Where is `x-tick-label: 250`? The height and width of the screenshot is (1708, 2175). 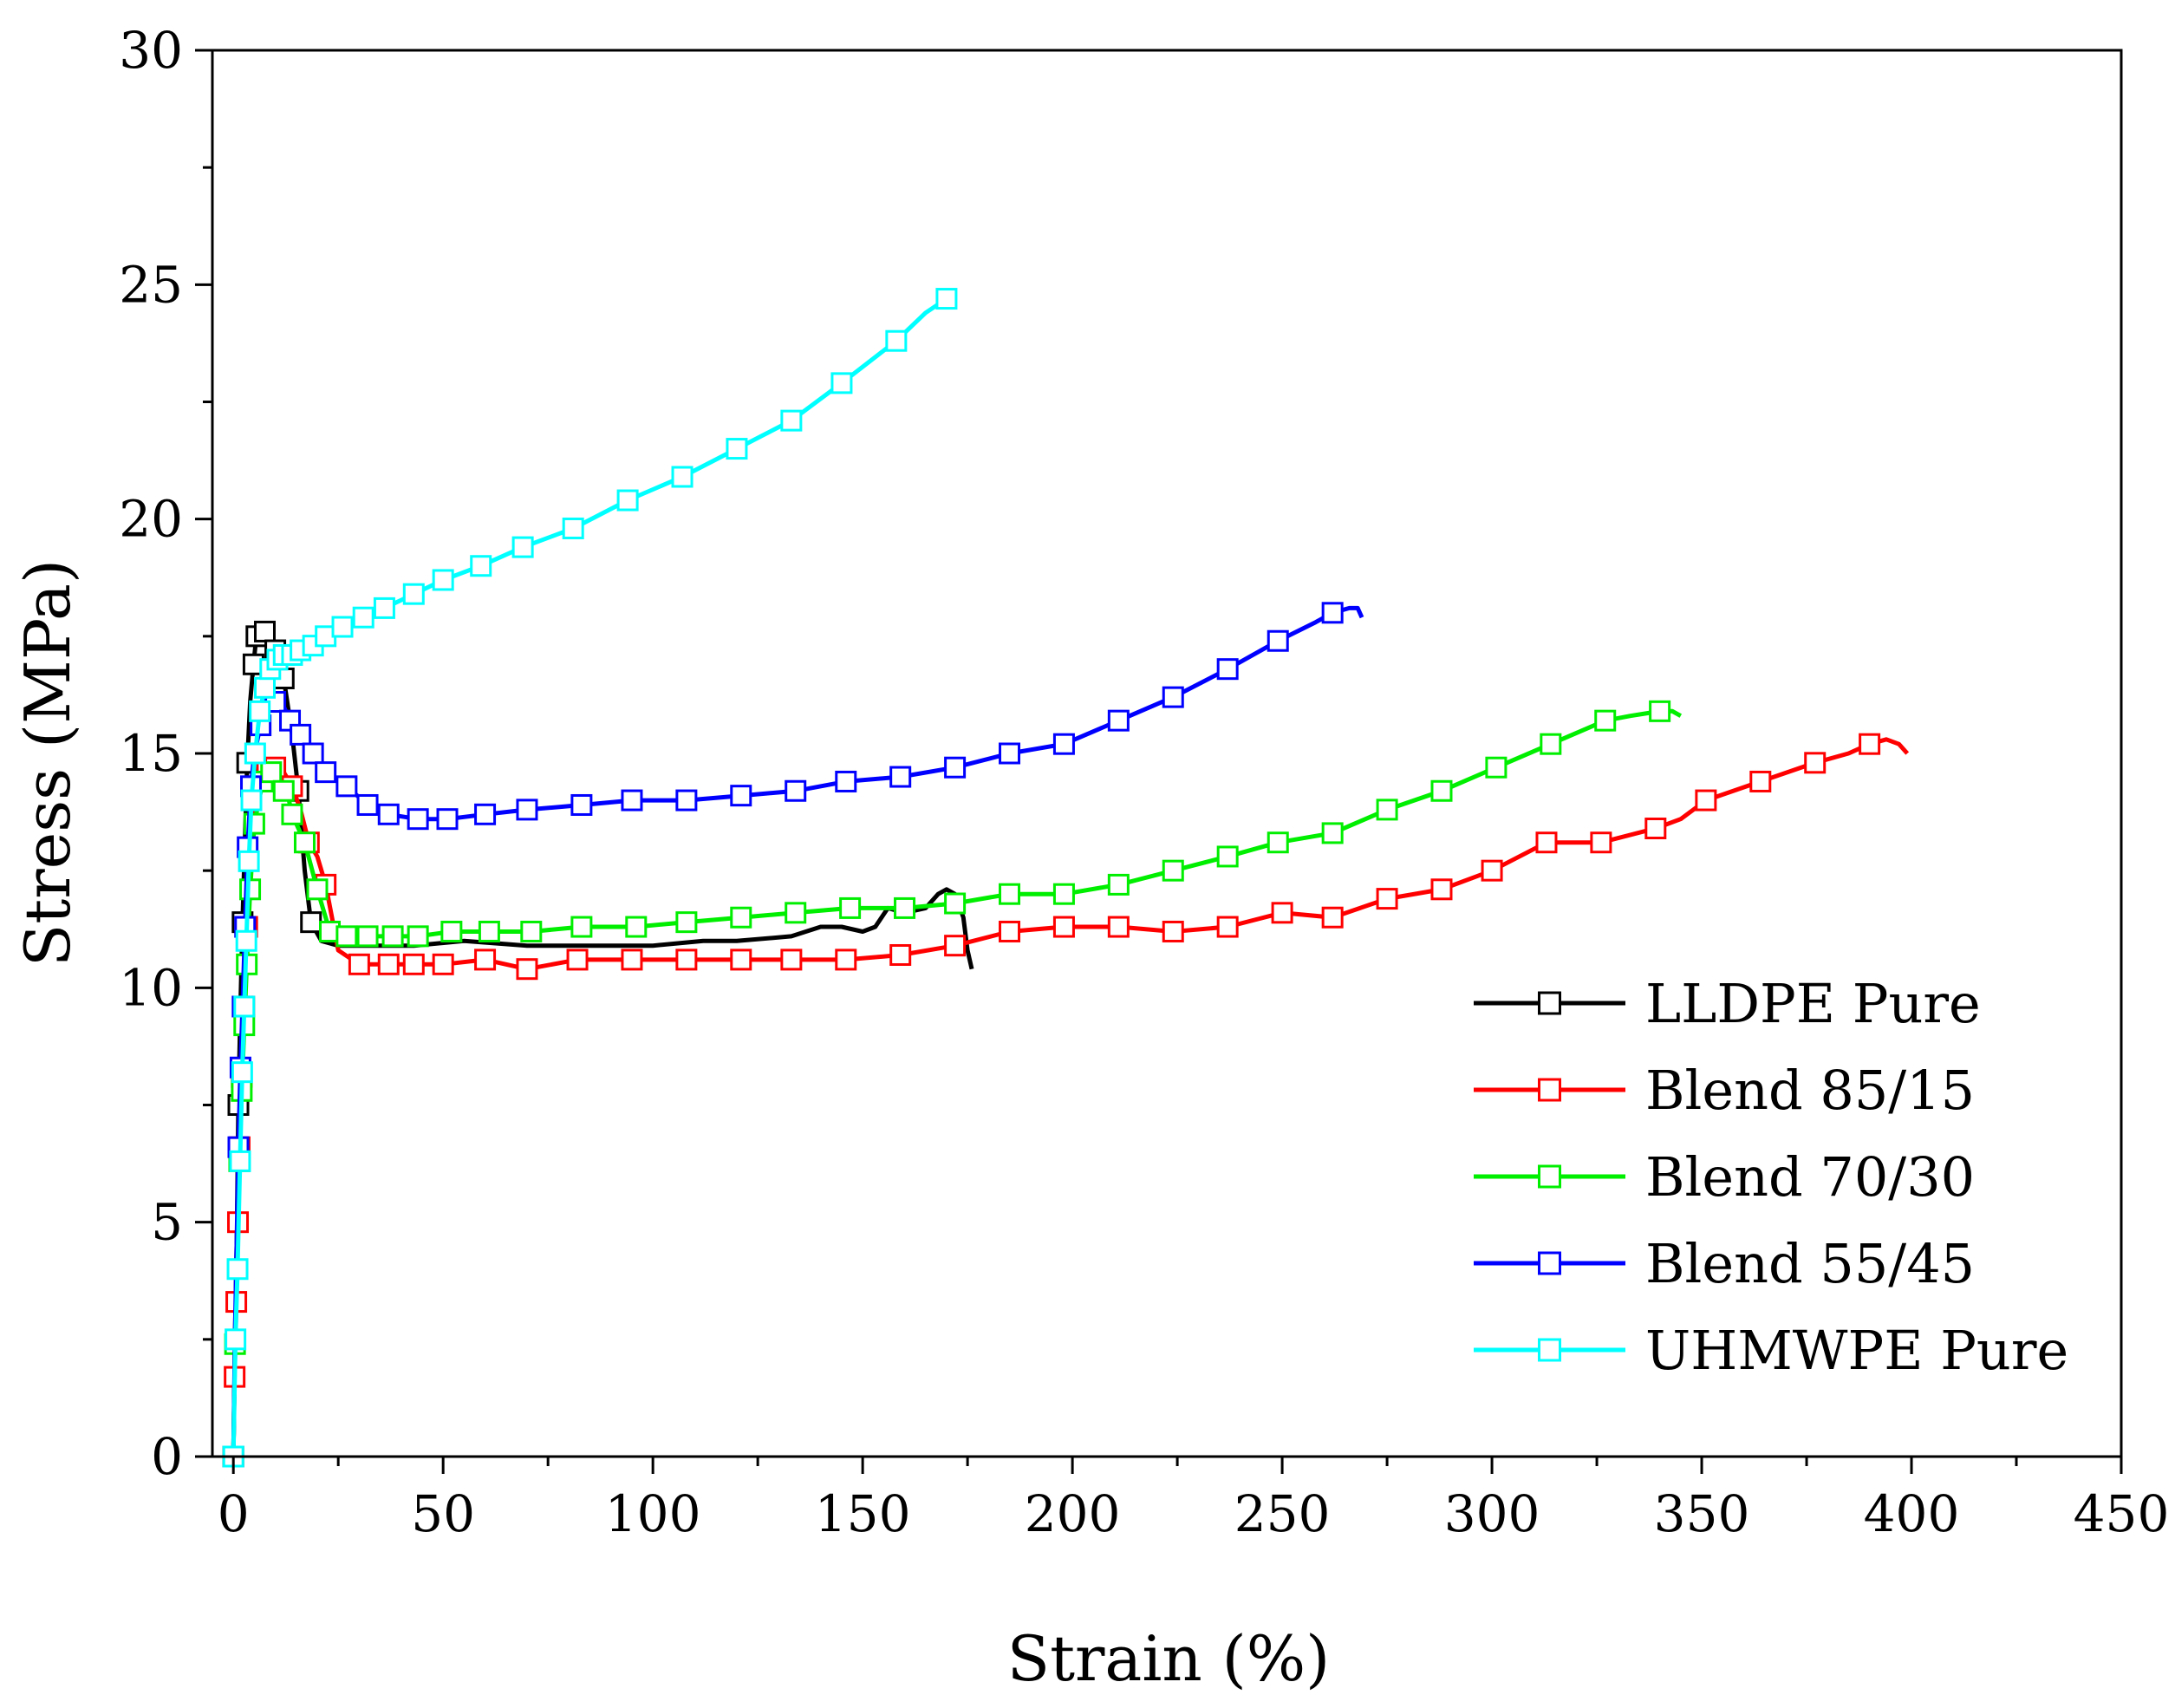 x-tick-label: 250 is located at coordinates (1282, 1513).